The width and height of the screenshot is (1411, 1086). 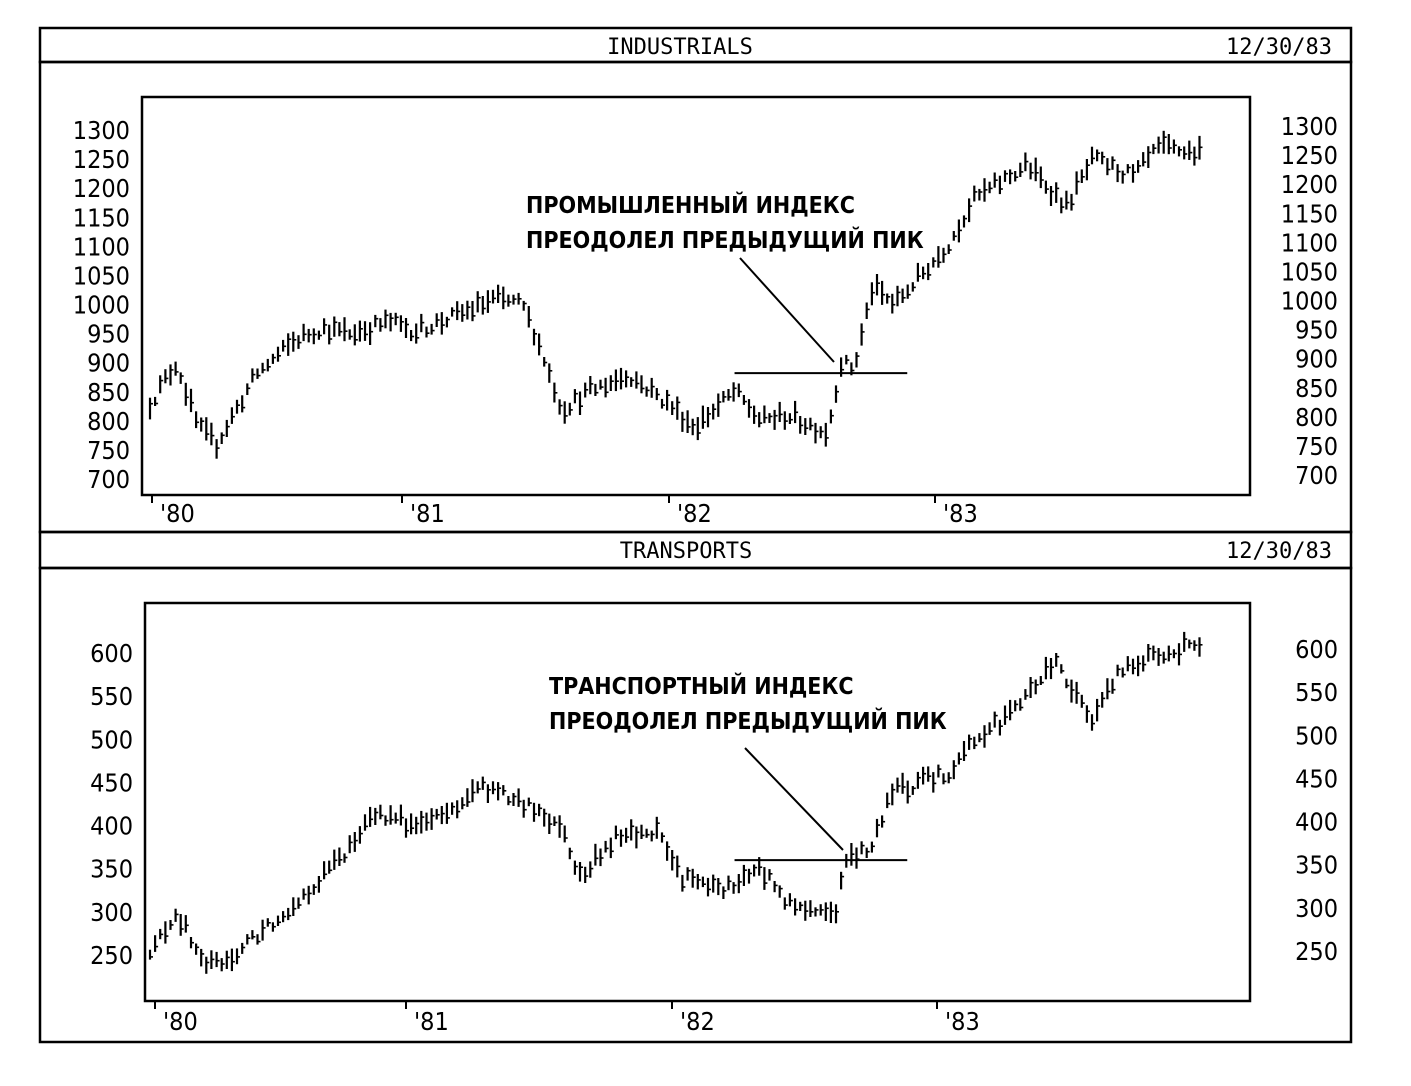 I want to click on transports-annotation-arrow, so click(x=794, y=799).